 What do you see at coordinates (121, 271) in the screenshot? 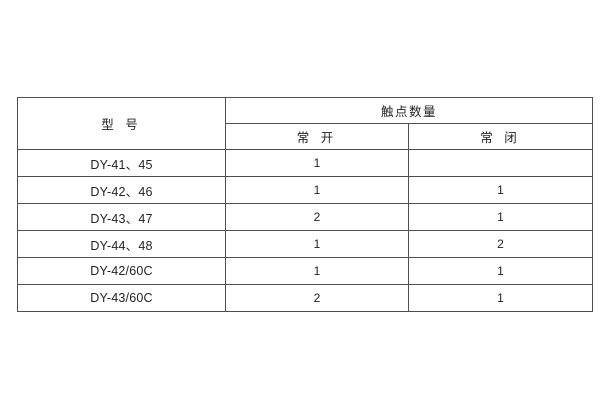
I see `cell-model: DY-42/60C` at bounding box center [121, 271].